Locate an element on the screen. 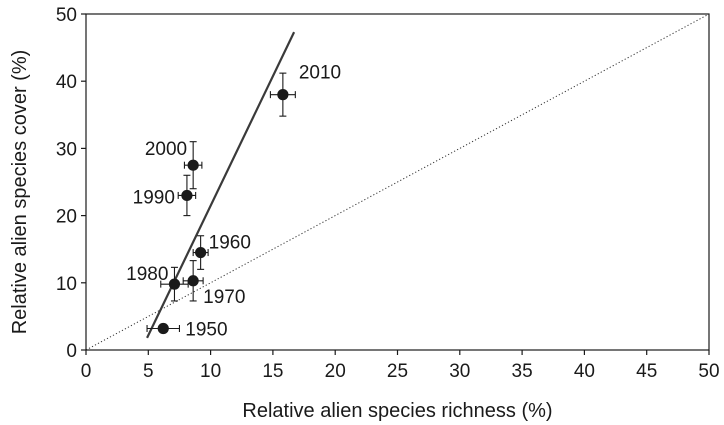 This screenshot has height=425, width=724. y-tick-label: 20 is located at coordinates (66, 217).